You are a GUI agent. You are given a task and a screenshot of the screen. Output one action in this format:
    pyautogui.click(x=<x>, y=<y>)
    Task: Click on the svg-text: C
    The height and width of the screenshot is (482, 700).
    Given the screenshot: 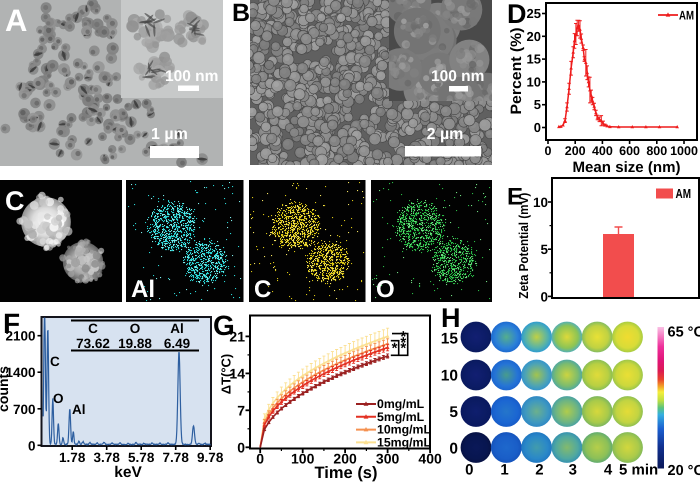 What is the action you would take?
    pyautogui.click(x=15, y=201)
    